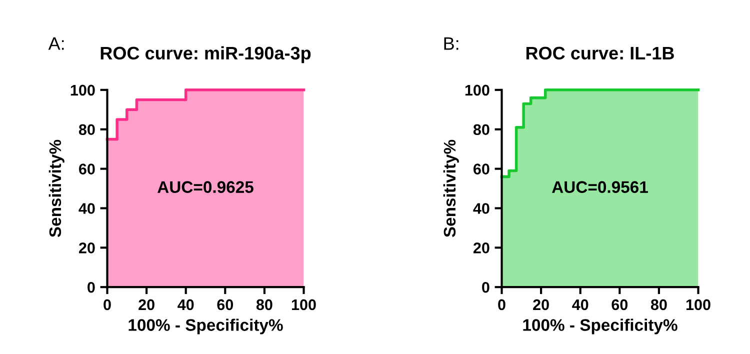 The width and height of the screenshot is (750, 354). What do you see at coordinates (600, 187) in the screenshot?
I see `annotation: AUC=0.9561` at bounding box center [600, 187].